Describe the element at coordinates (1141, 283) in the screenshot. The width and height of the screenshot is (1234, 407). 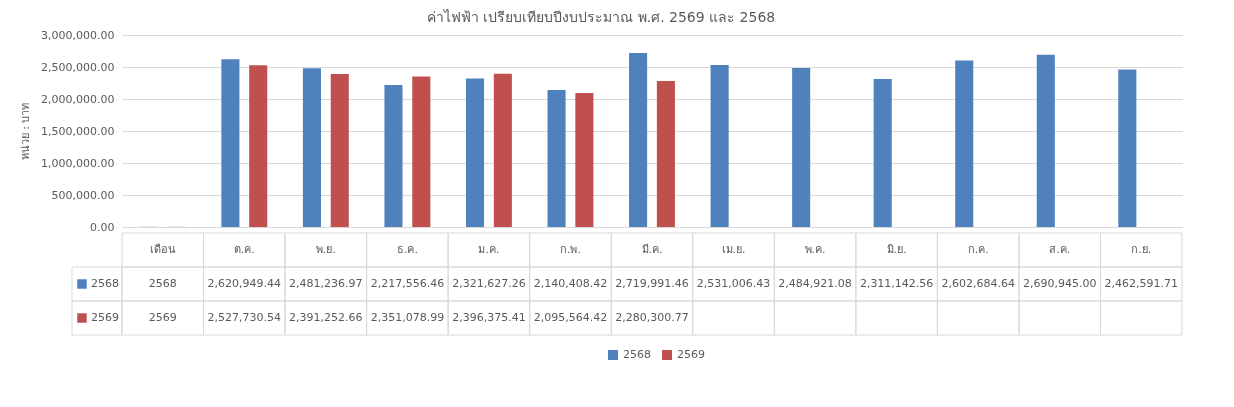
I see `data-label: 2,462,591.71` at that location.